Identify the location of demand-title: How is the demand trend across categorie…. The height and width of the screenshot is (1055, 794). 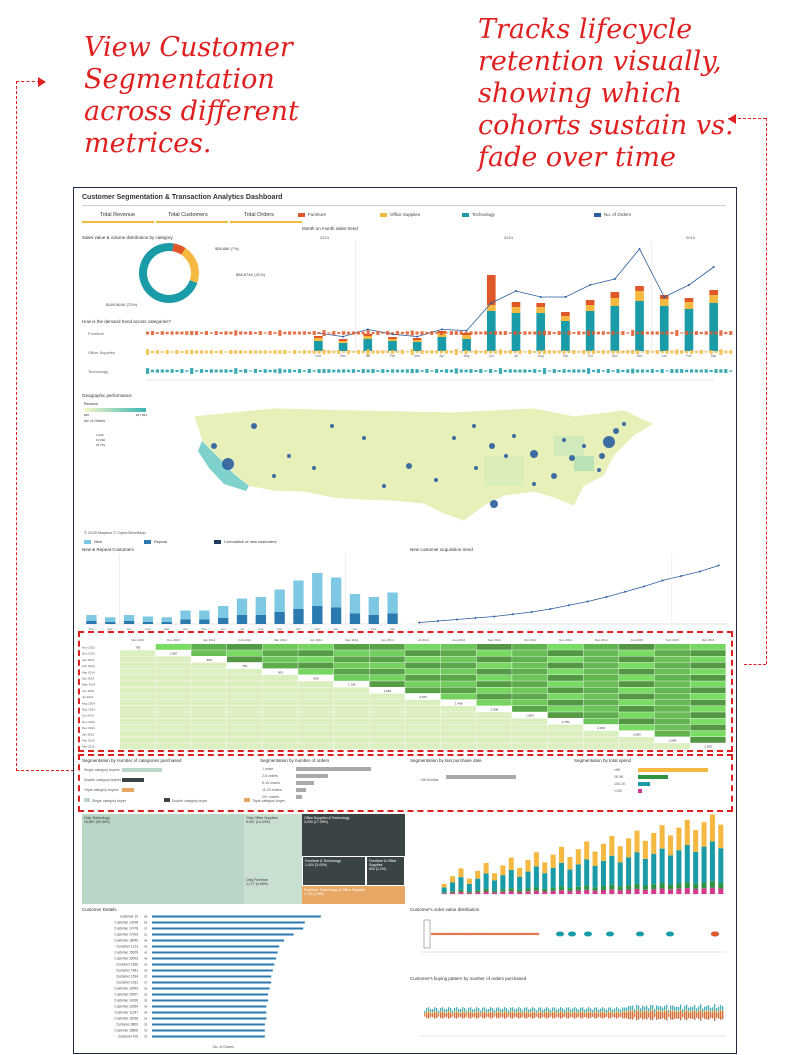
(127, 321).